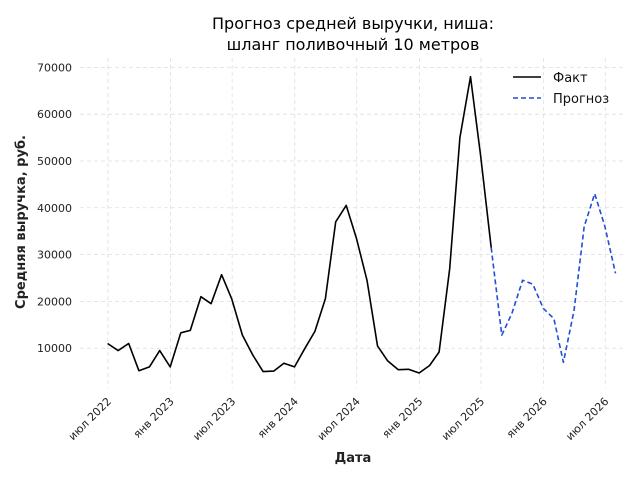 The height and width of the screenshot is (480, 640). Describe the element at coordinates (403, 418) in the screenshot. I see `x-tick-label: янв 2025` at that location.